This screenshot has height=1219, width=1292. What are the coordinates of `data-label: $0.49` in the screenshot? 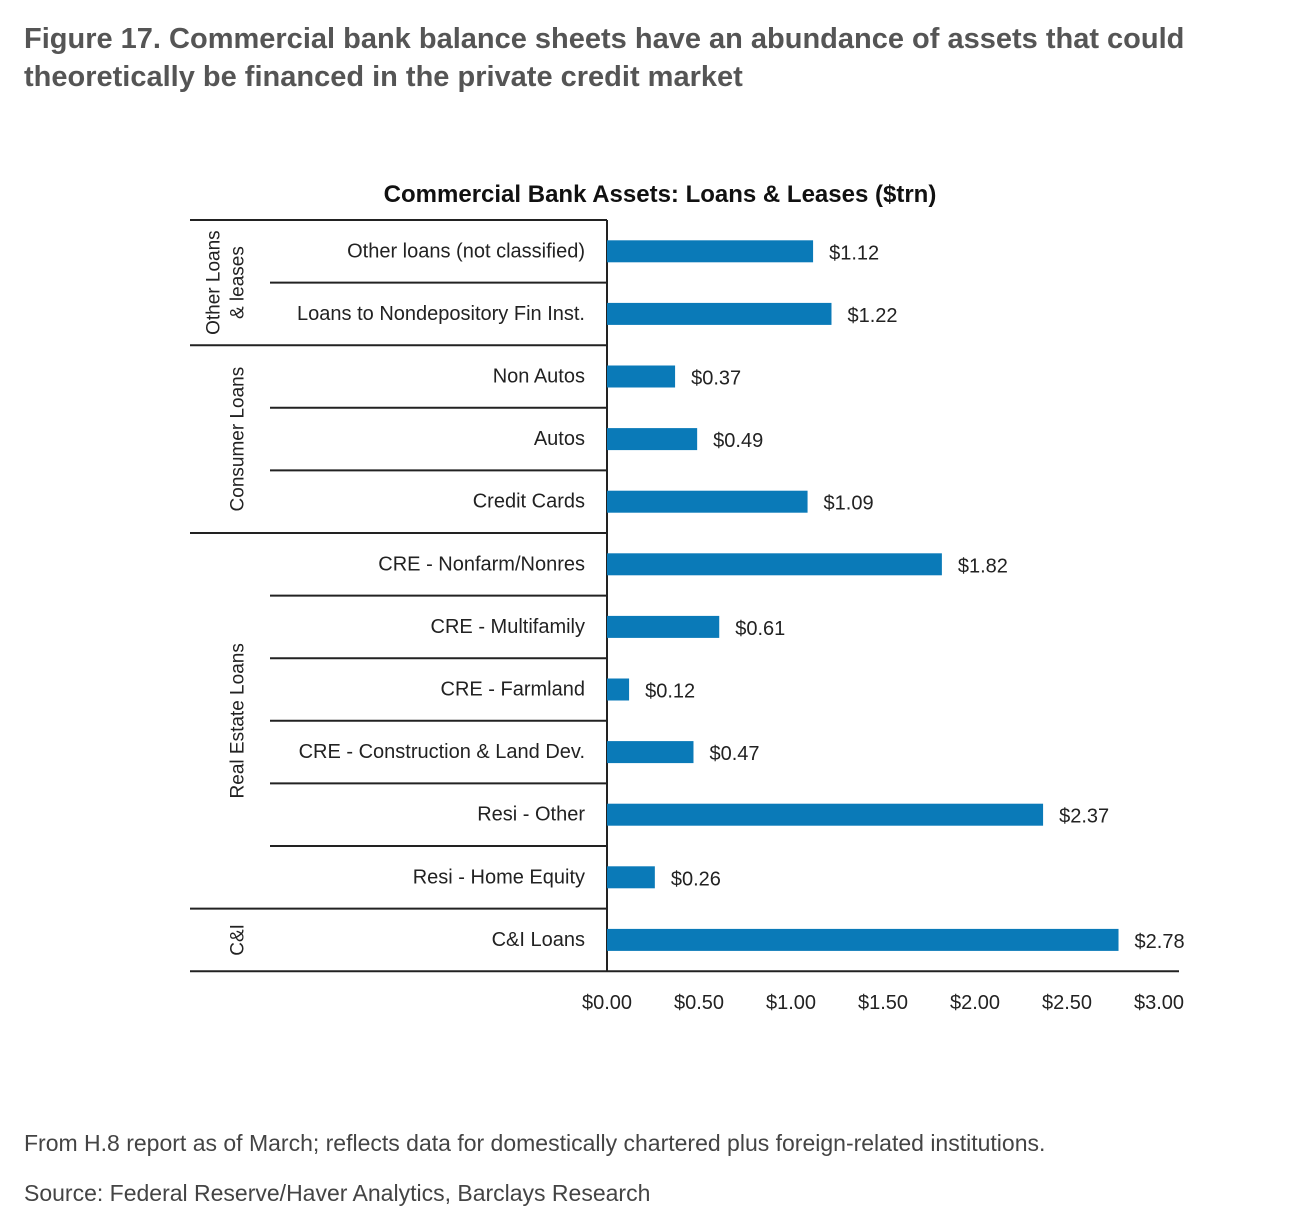 It's located at (738, 441).